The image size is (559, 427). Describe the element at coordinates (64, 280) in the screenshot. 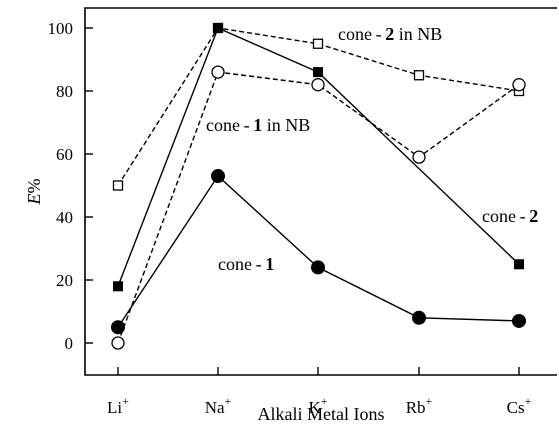

I see `y-tick-label: 20` at that location.